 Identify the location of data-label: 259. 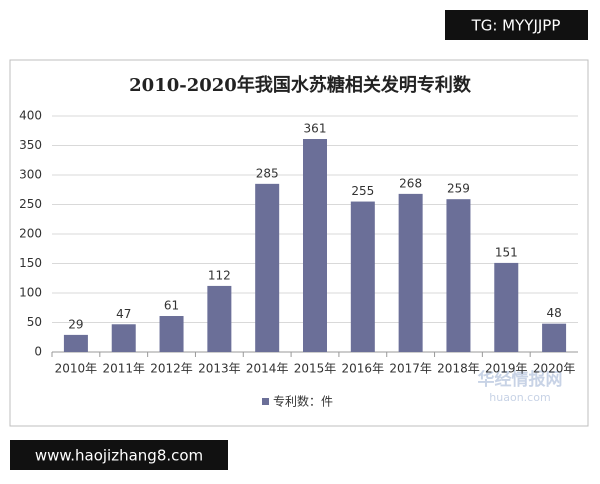
(458, 189).